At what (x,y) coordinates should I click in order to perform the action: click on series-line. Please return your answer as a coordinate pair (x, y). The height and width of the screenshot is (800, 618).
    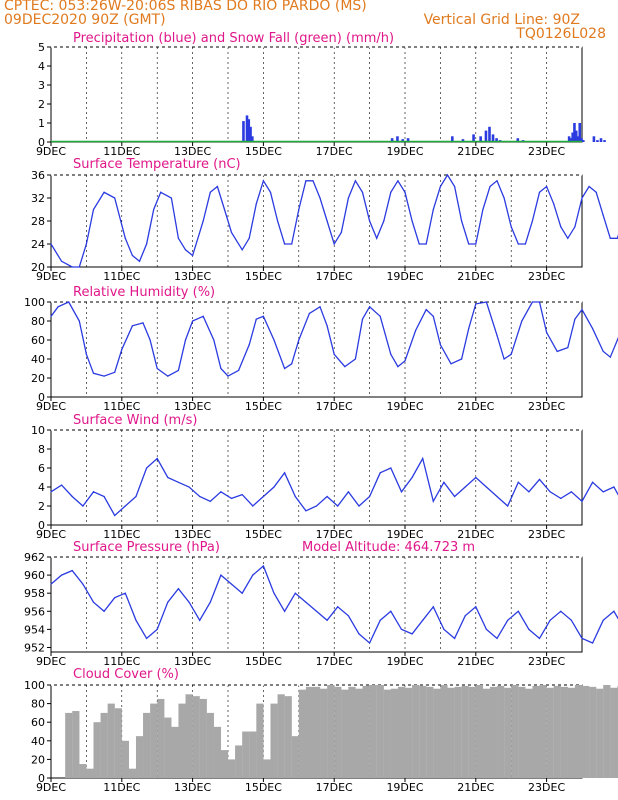
    Looking at the image, I should click on (334, 604).